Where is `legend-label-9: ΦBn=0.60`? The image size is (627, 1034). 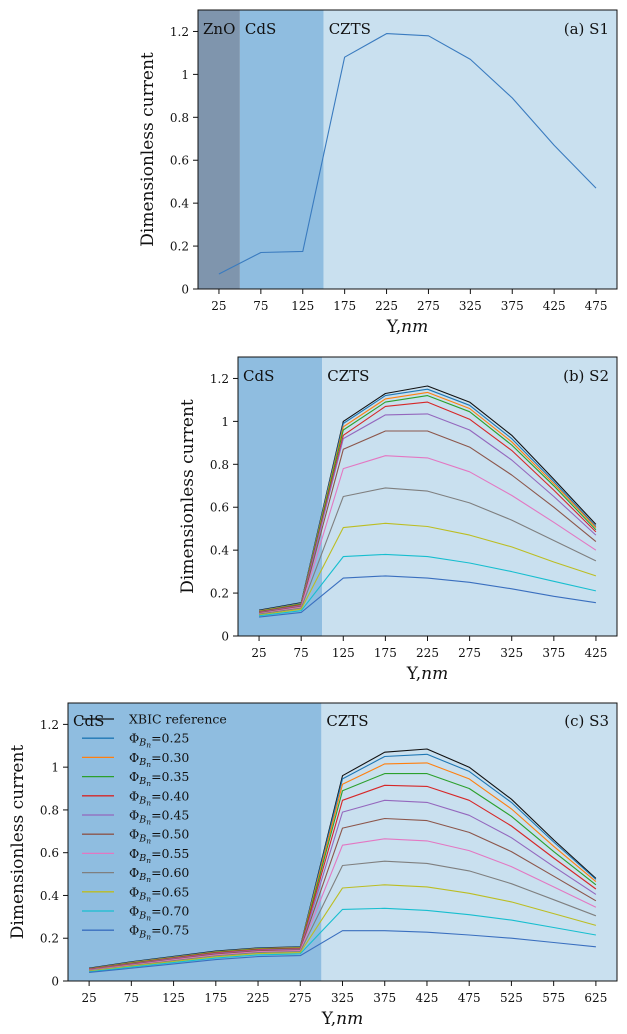
legend-label-9: ΦBn=0.60 is located at coordinates (159, 874).